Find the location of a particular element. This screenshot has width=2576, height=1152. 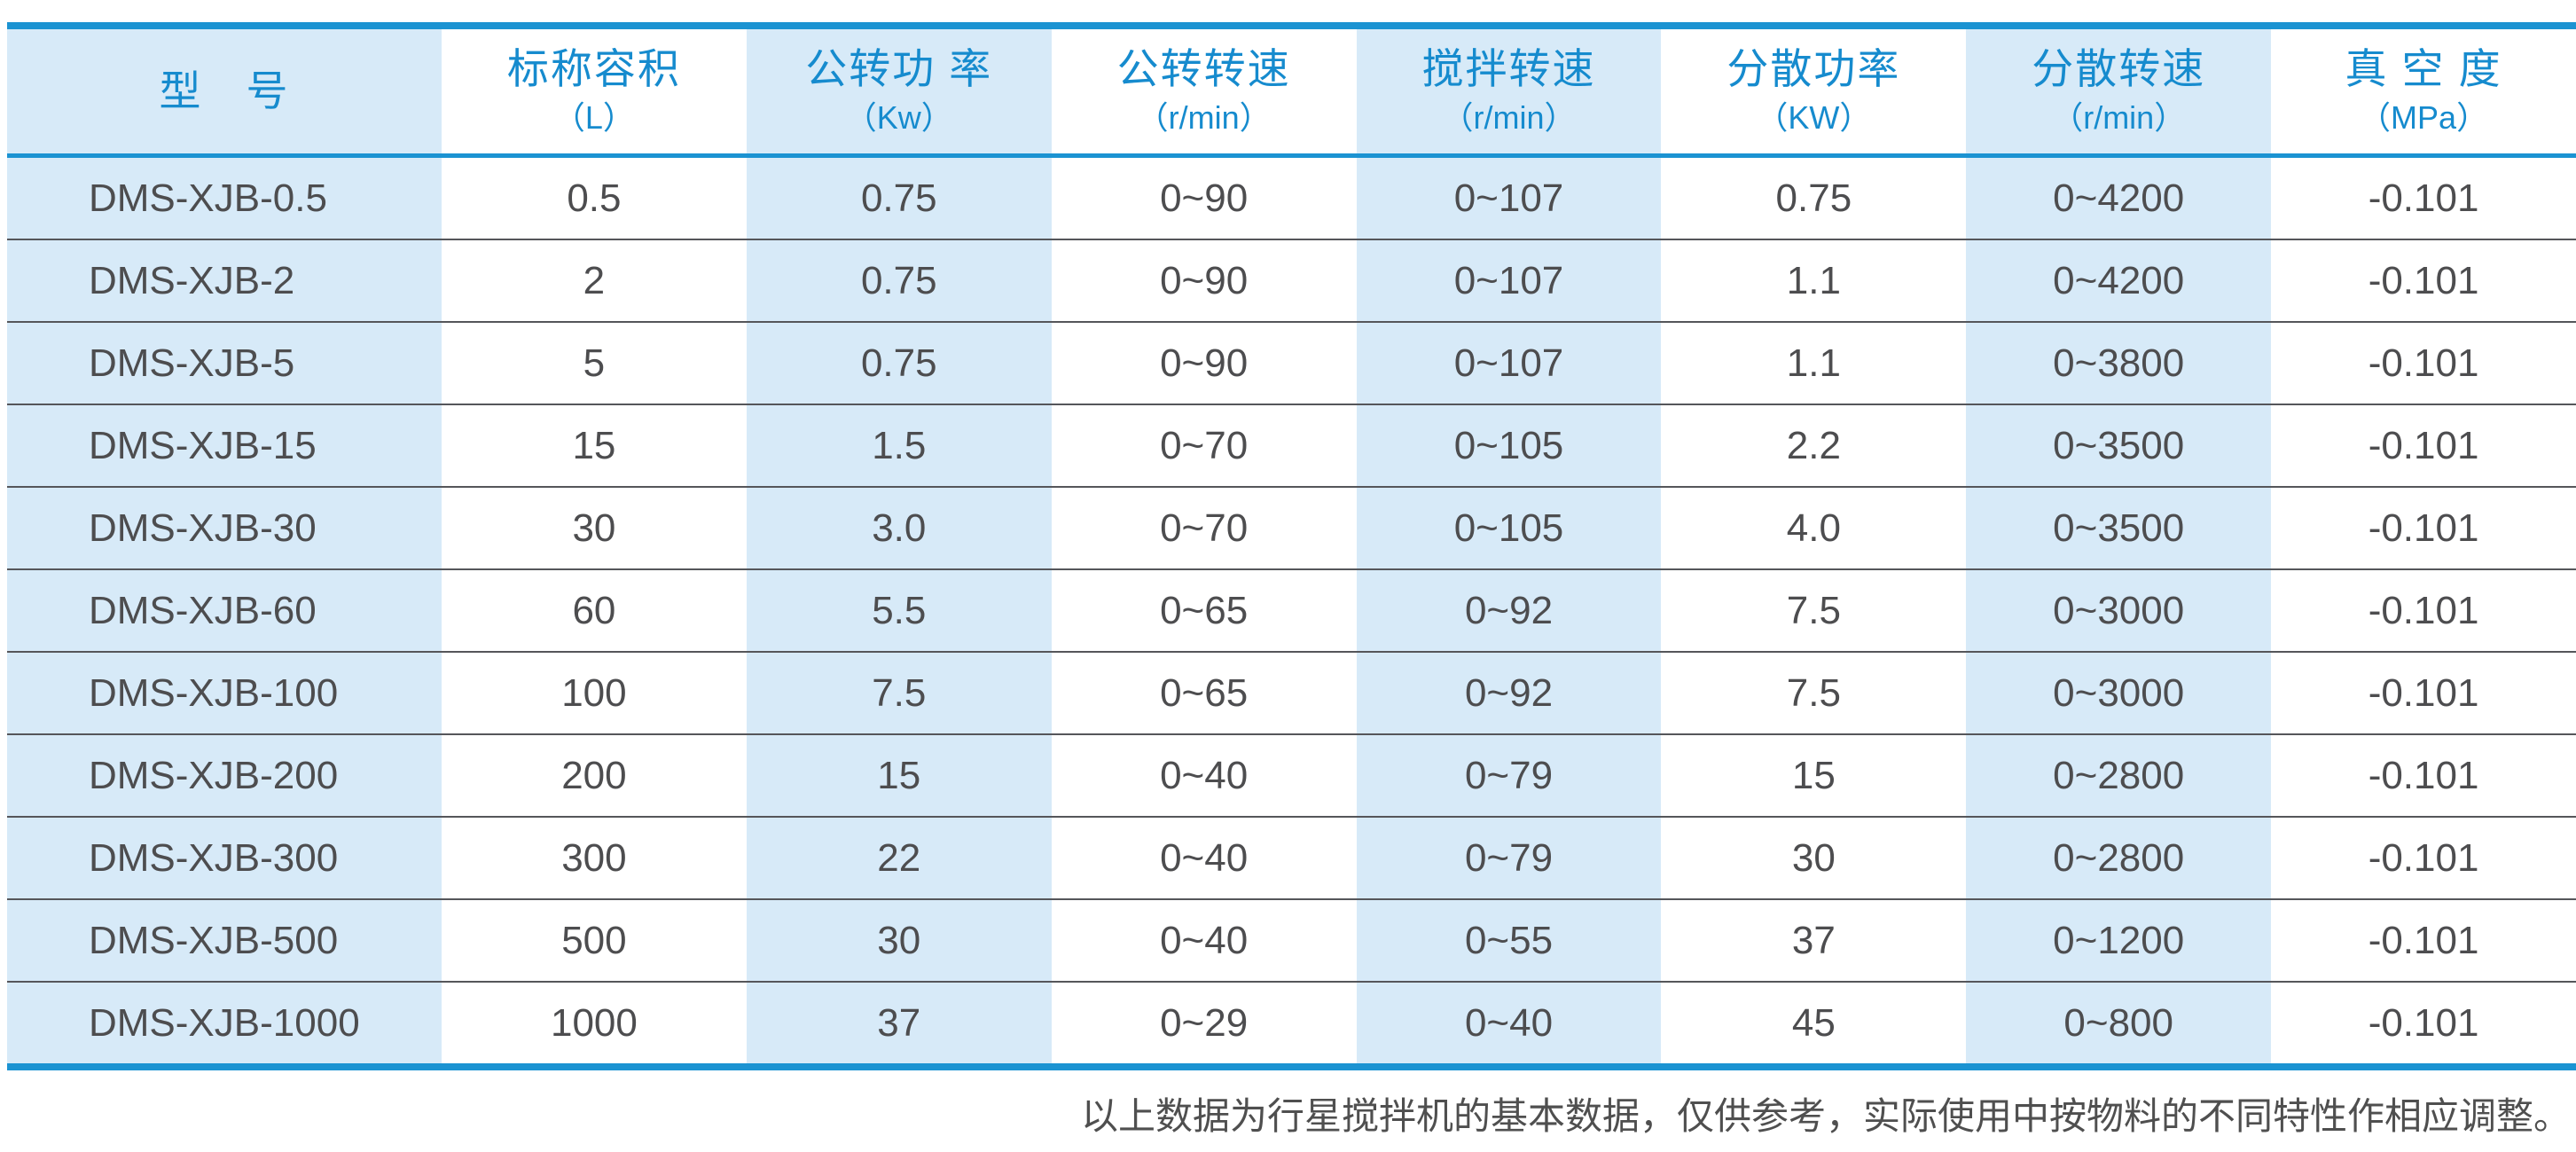

column-header: 真 空 度 （MPa） is located at coordinates (2423, 91).